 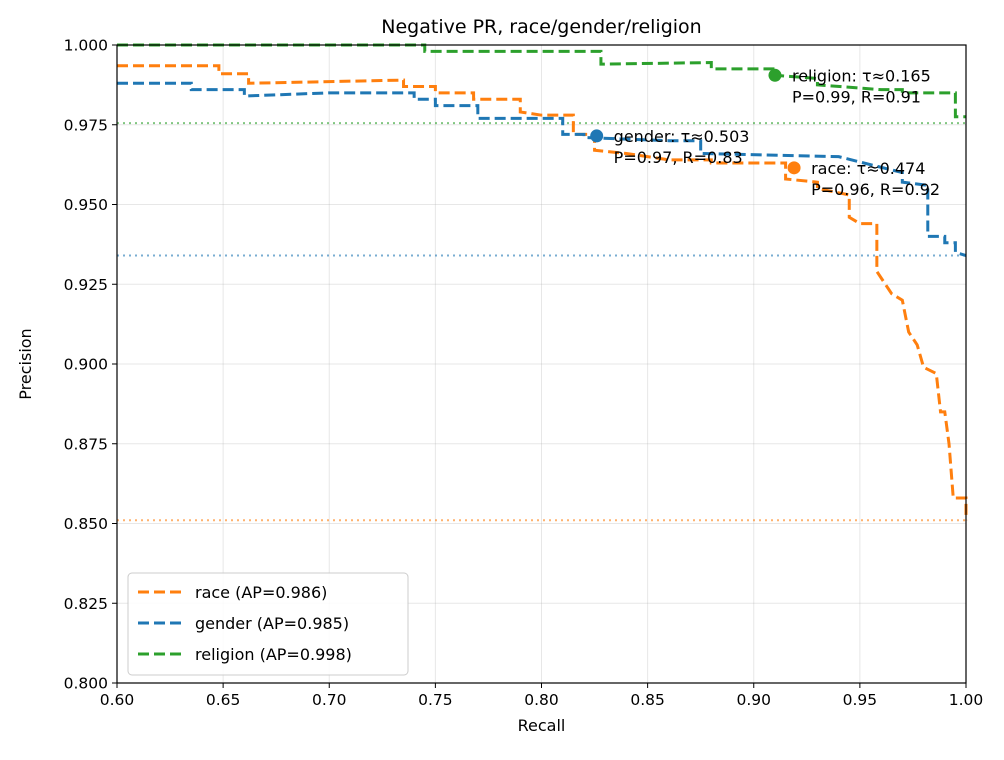 What do you see at coordinates (794, 168) in the screenshot?
I see `operating-point-race` at bounding box center [794, 168].